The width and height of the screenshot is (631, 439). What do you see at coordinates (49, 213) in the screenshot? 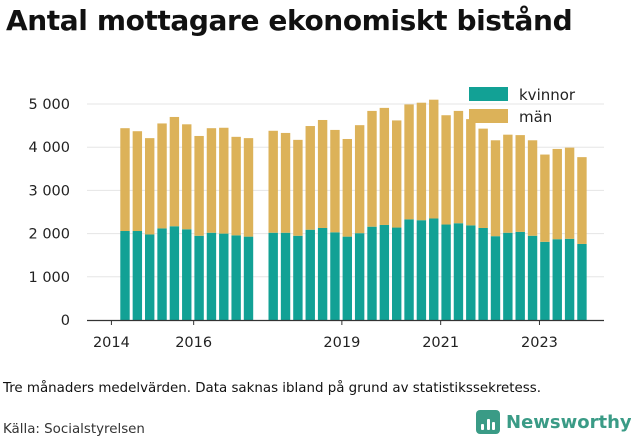
I see `y-axis: 0 1 000 2 000 3 000 4 000 5 000` at bounding box center [49, 213].